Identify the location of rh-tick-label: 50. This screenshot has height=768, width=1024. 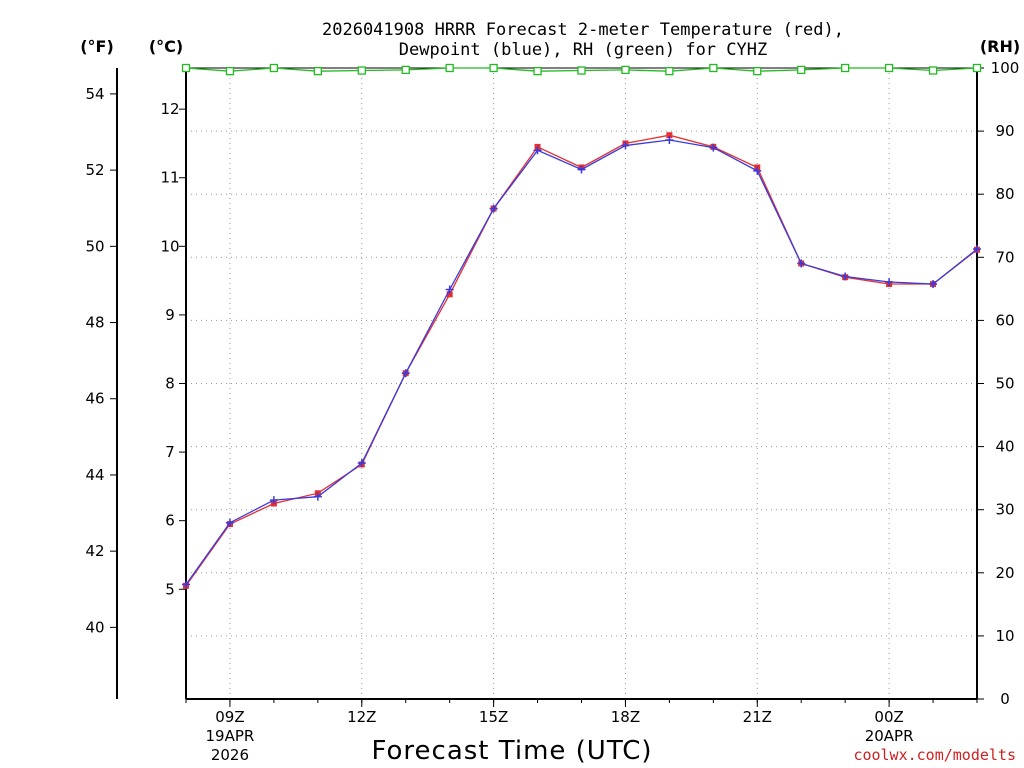
(1004, 384).